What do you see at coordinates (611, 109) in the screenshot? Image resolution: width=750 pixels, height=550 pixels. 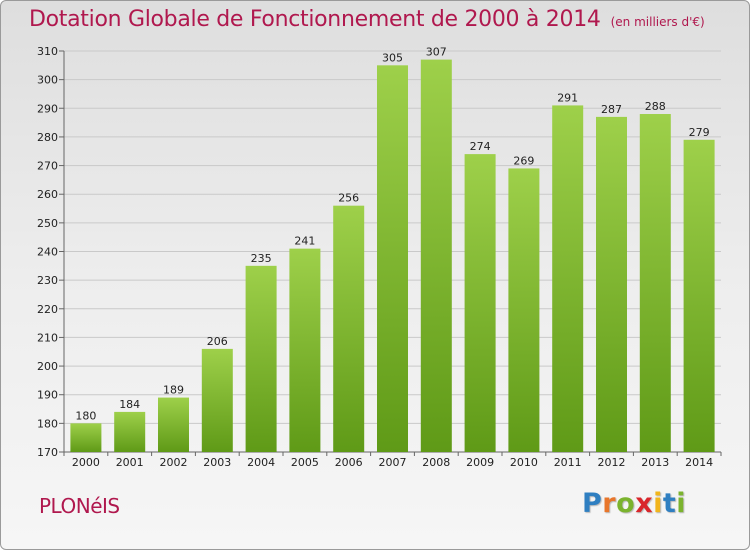 I see `value-label-2012: 287` at bounding box center [611, 109].